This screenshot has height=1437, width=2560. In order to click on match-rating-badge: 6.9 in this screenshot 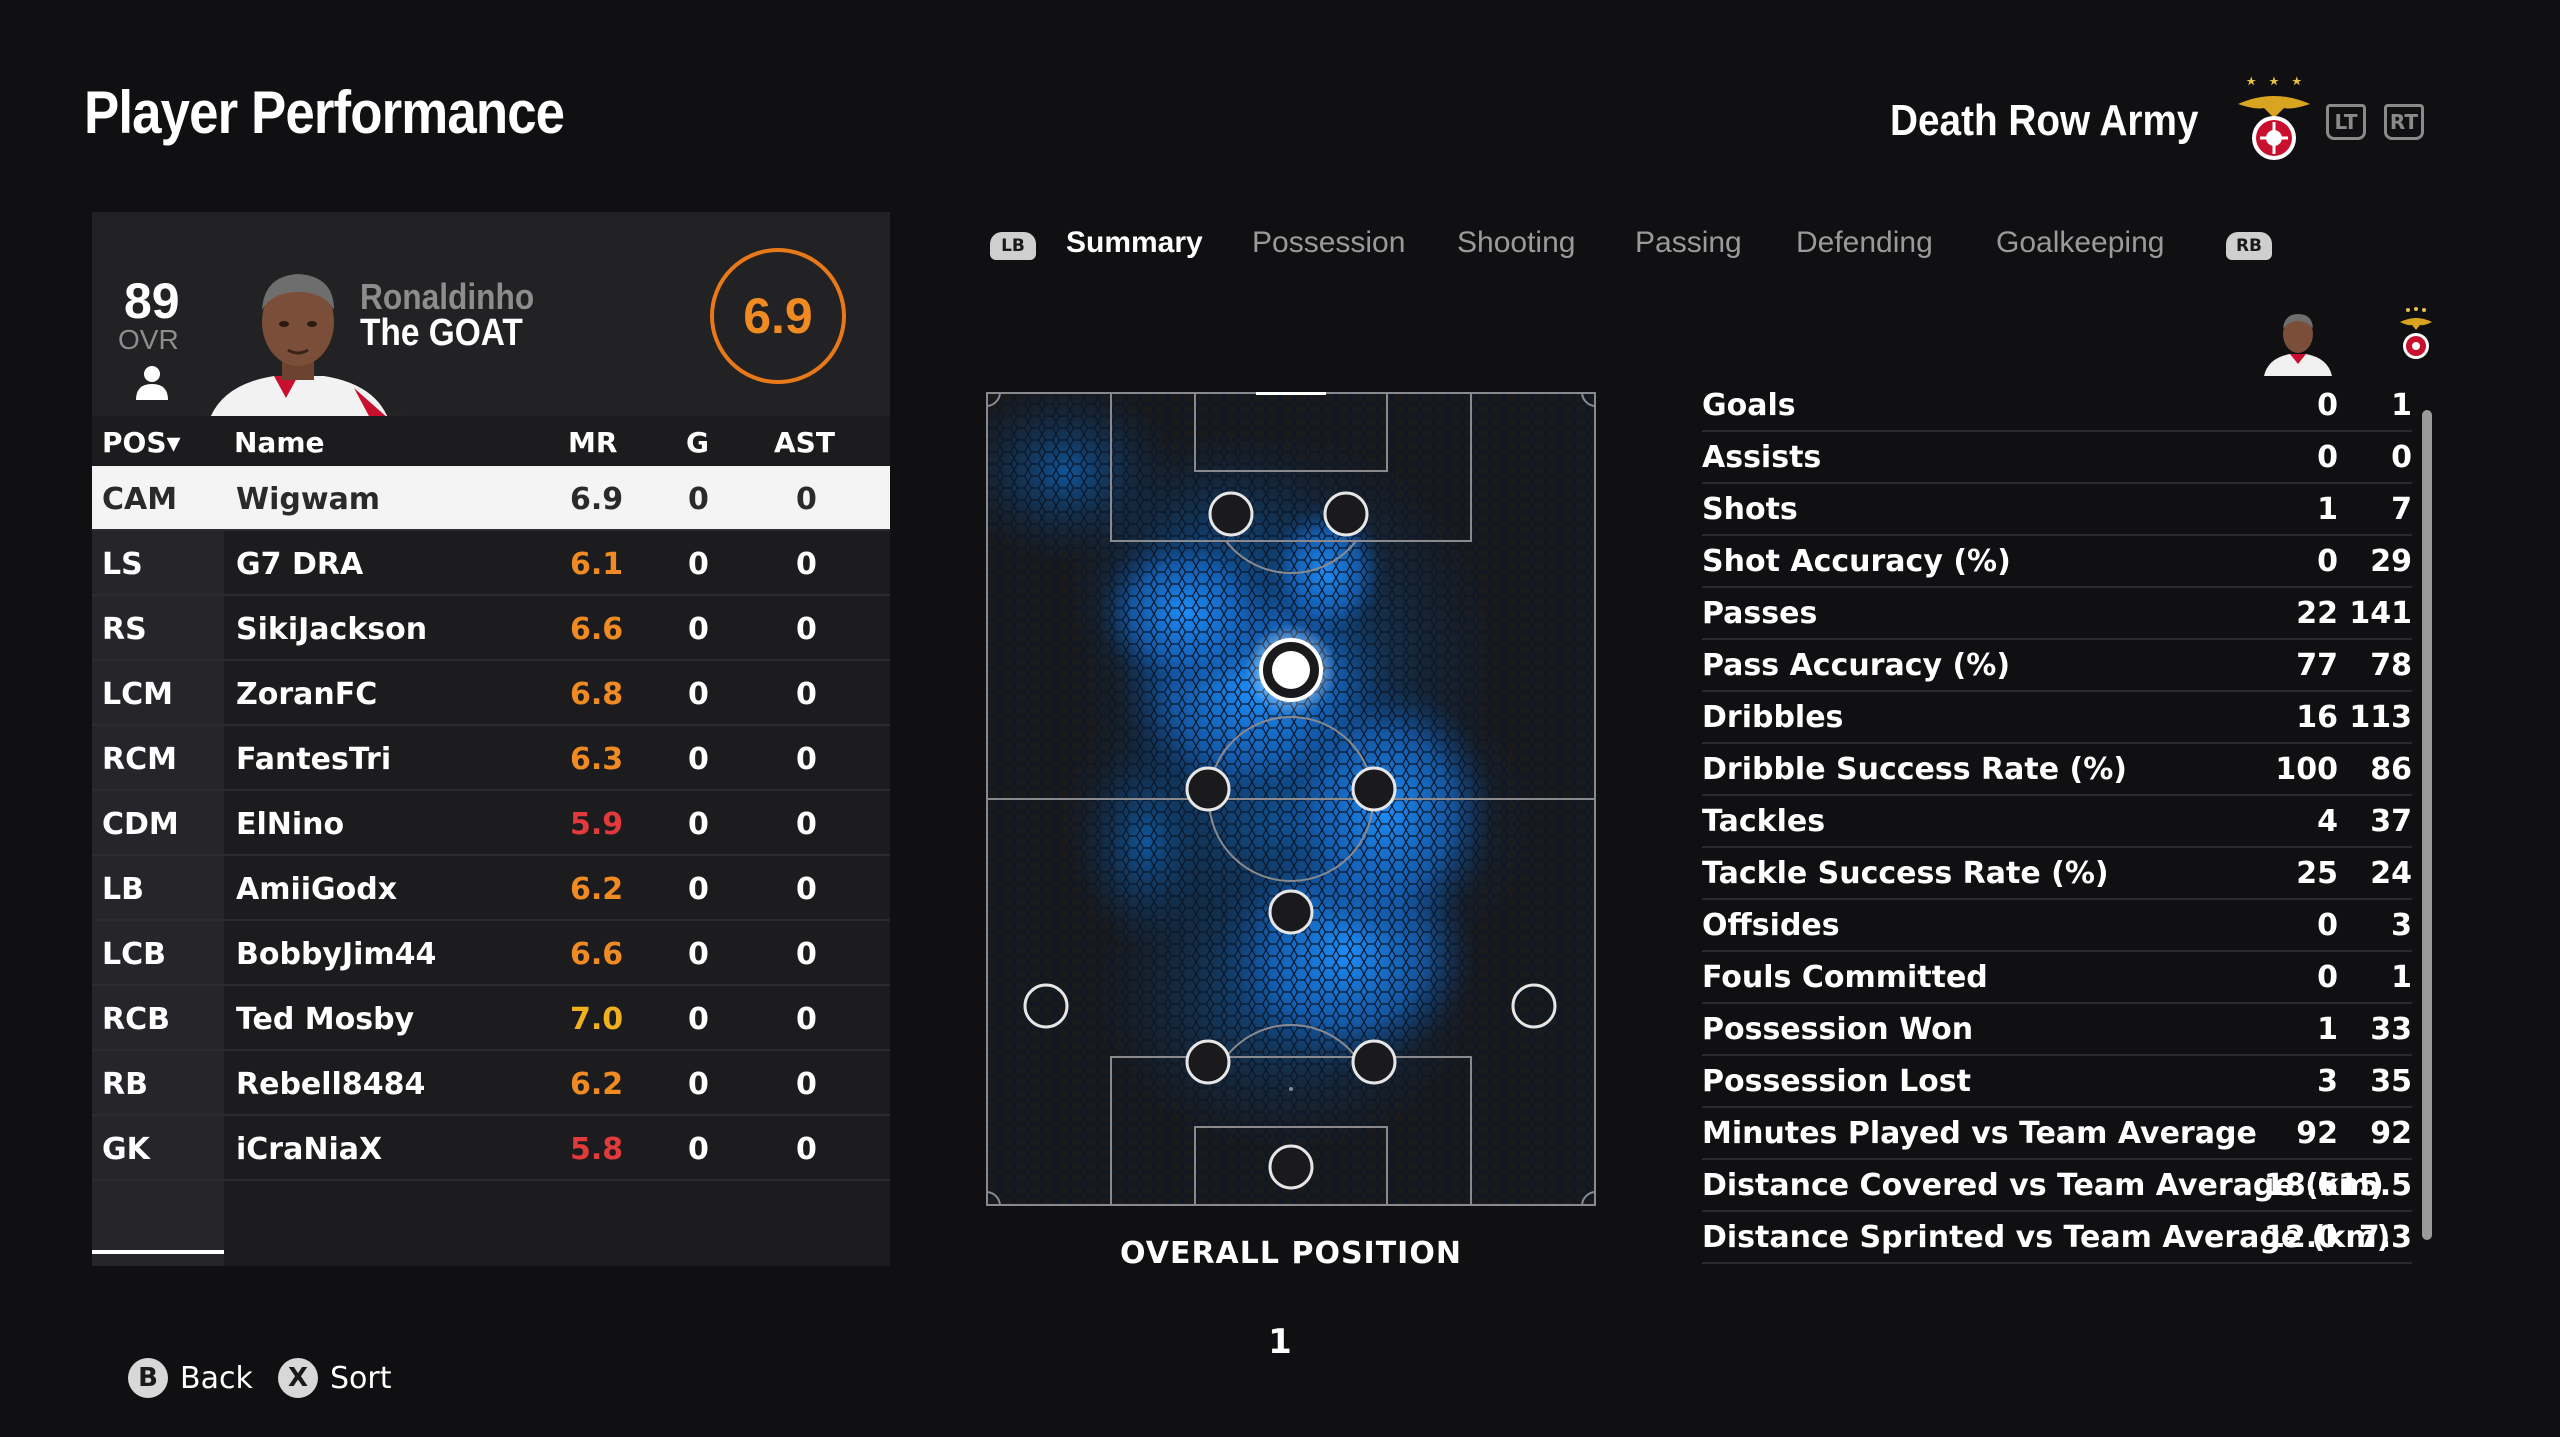, I will do `click(778, 316)`.